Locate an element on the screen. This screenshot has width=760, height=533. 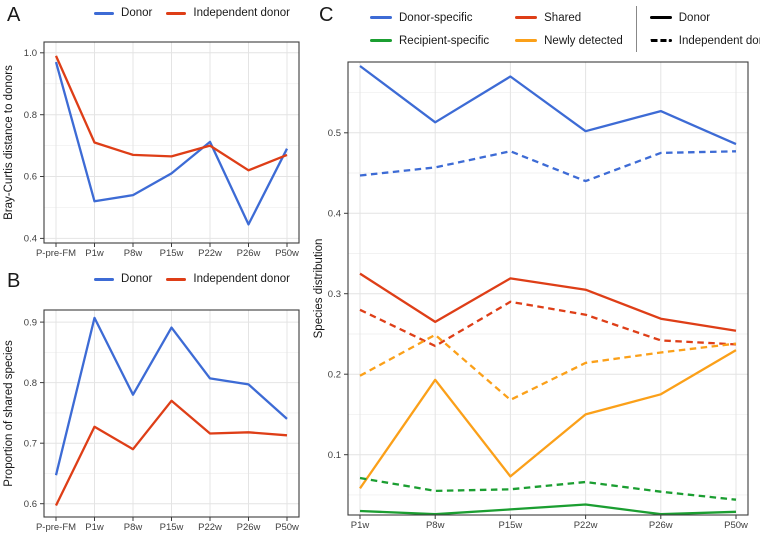
y-axis-title: Species distribution is located at coordinates (319, 289).